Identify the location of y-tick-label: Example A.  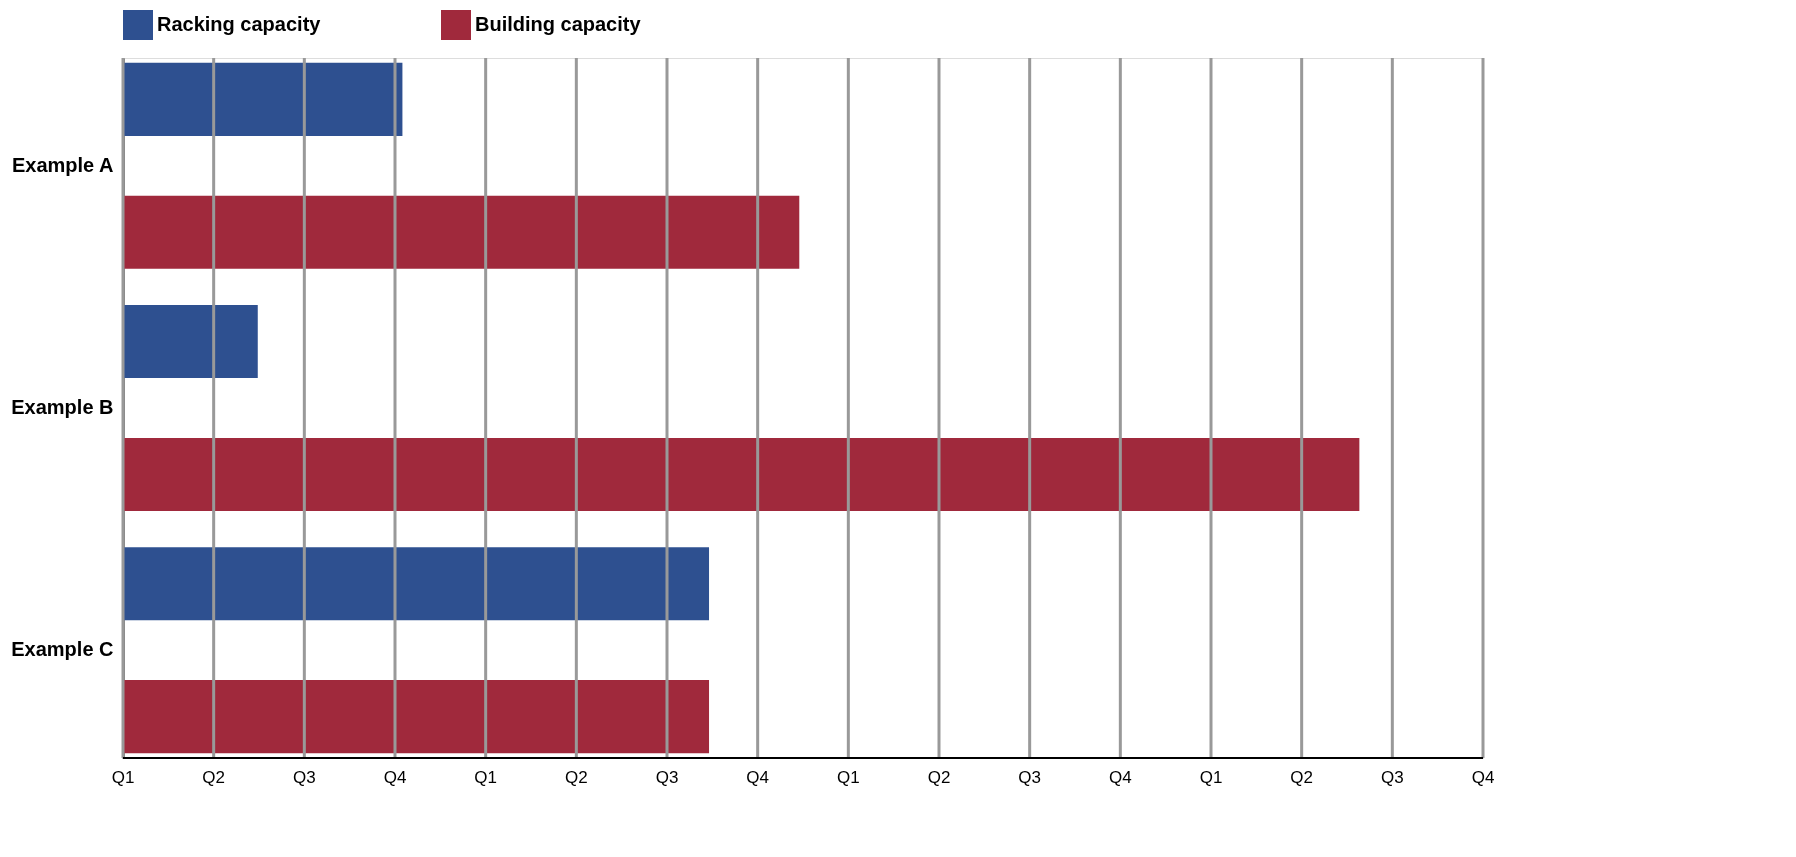
(62, 164).